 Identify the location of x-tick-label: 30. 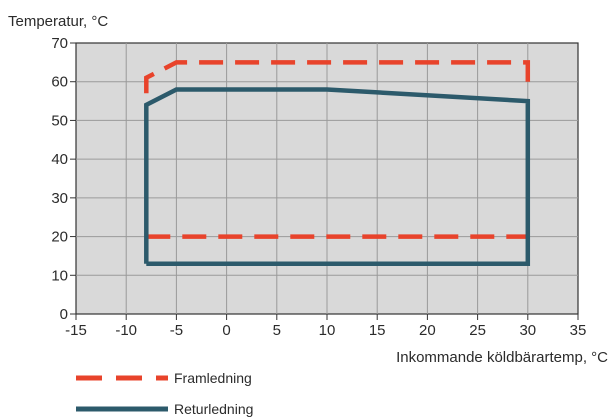
(527, 330).